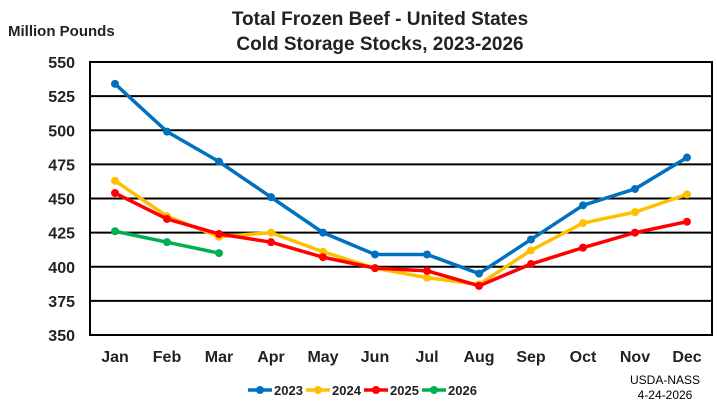 Image resolution: width=717 pixels, height=403 pixels. I want to click on source-annotation: USDA-NASS, so click(665, 380).